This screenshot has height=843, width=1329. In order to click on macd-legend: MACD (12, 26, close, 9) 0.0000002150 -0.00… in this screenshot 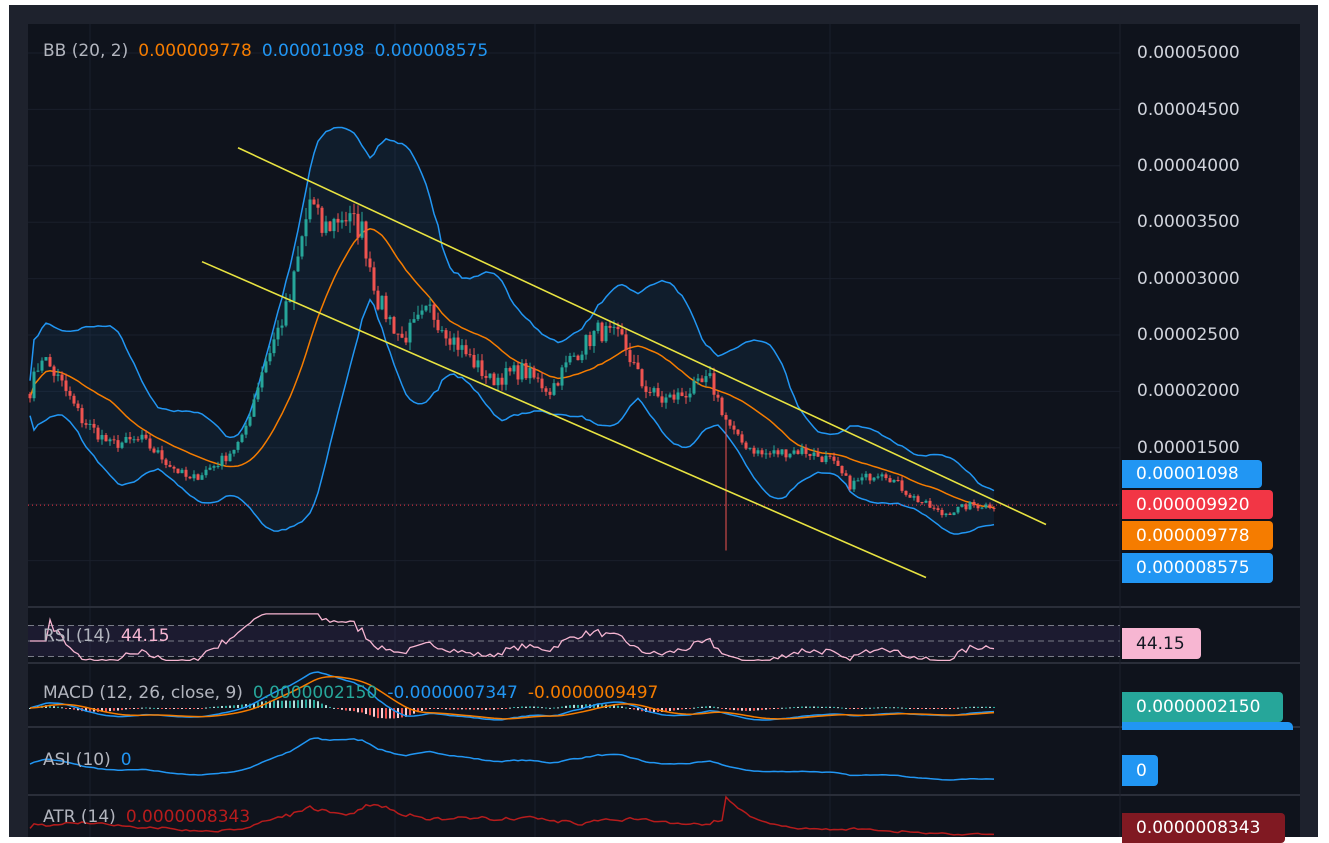, I will do `click(355, 693)`.